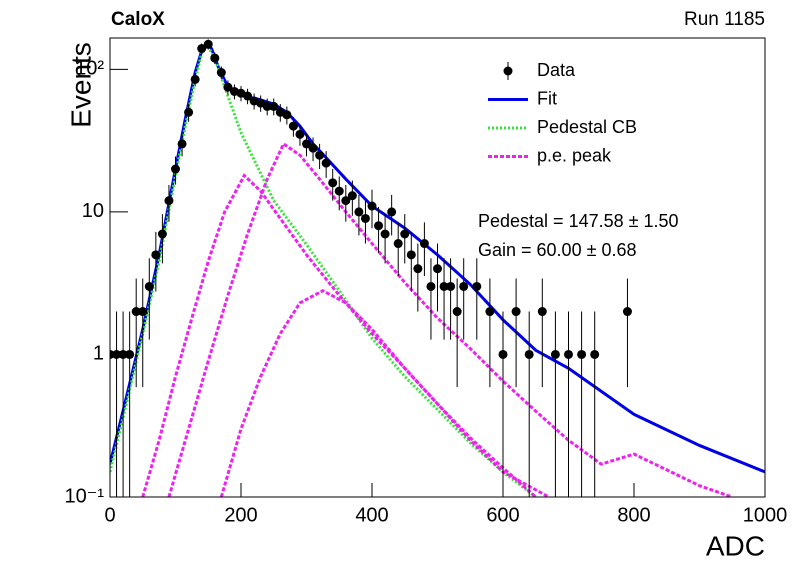 The width and height of the screenshot is (796, 572). Describe the element at coordinates (587, 127) in the screenshot. I see `legend-label: Pedestal CB` at that location.